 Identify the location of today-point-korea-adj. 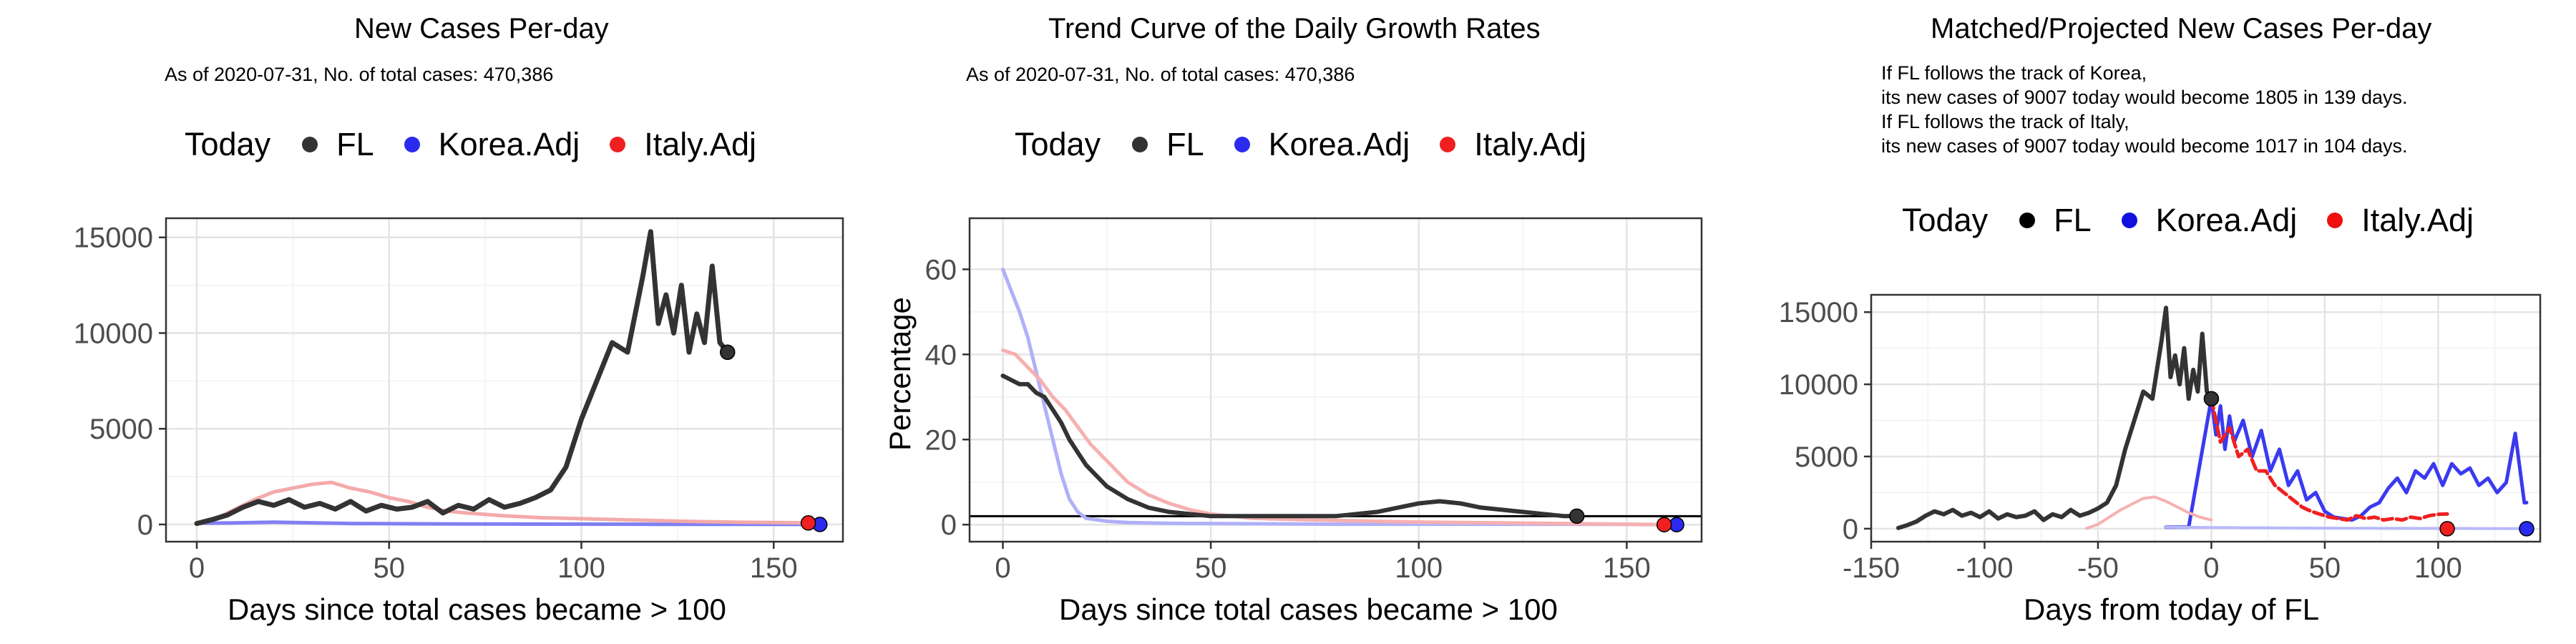
(2526, 529).